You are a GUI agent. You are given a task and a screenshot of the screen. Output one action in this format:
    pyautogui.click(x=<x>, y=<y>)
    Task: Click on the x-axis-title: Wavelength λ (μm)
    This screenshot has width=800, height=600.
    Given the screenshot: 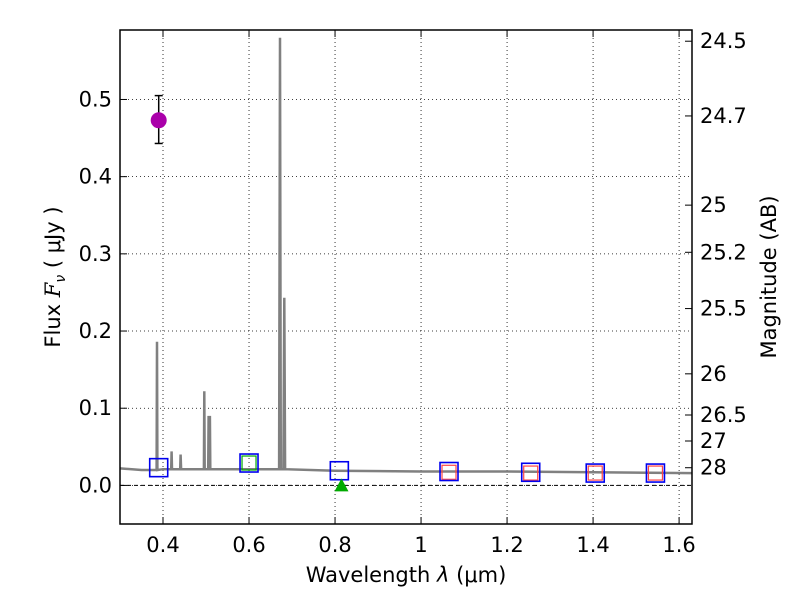 What is the action you would take?
    pyautogui.click(x=406, y=575)
    